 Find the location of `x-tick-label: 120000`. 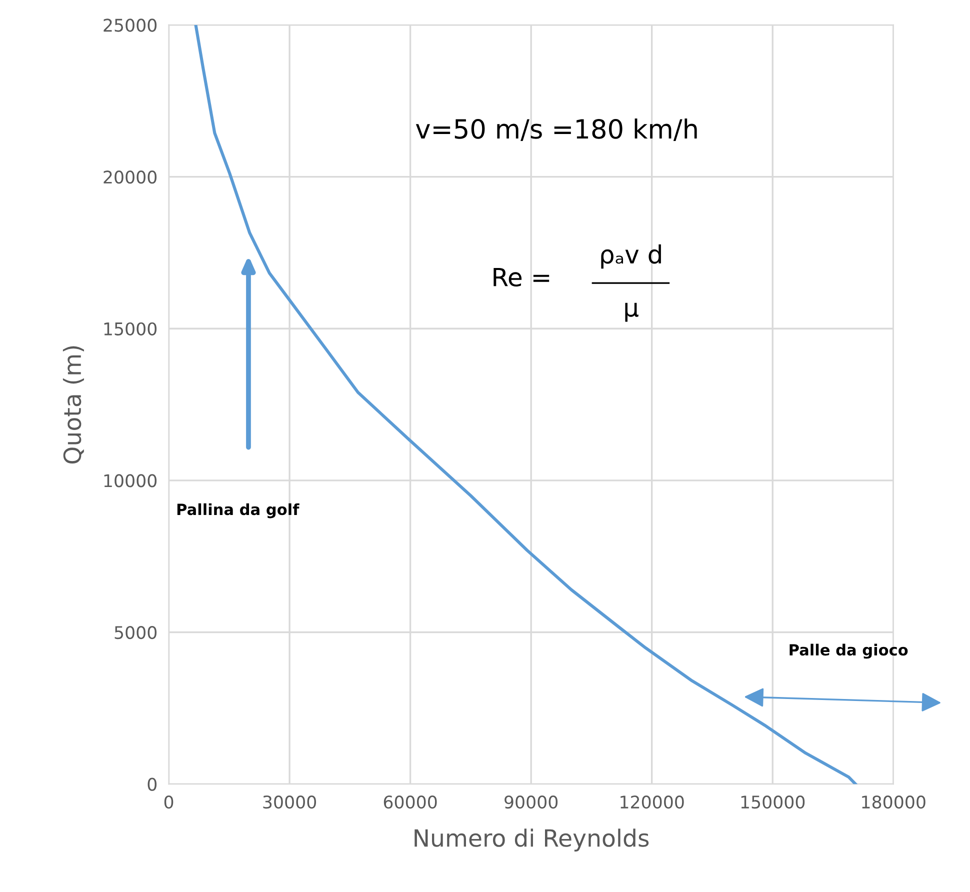

x-tick-label: 120000 is located at coordinates (652, 802).